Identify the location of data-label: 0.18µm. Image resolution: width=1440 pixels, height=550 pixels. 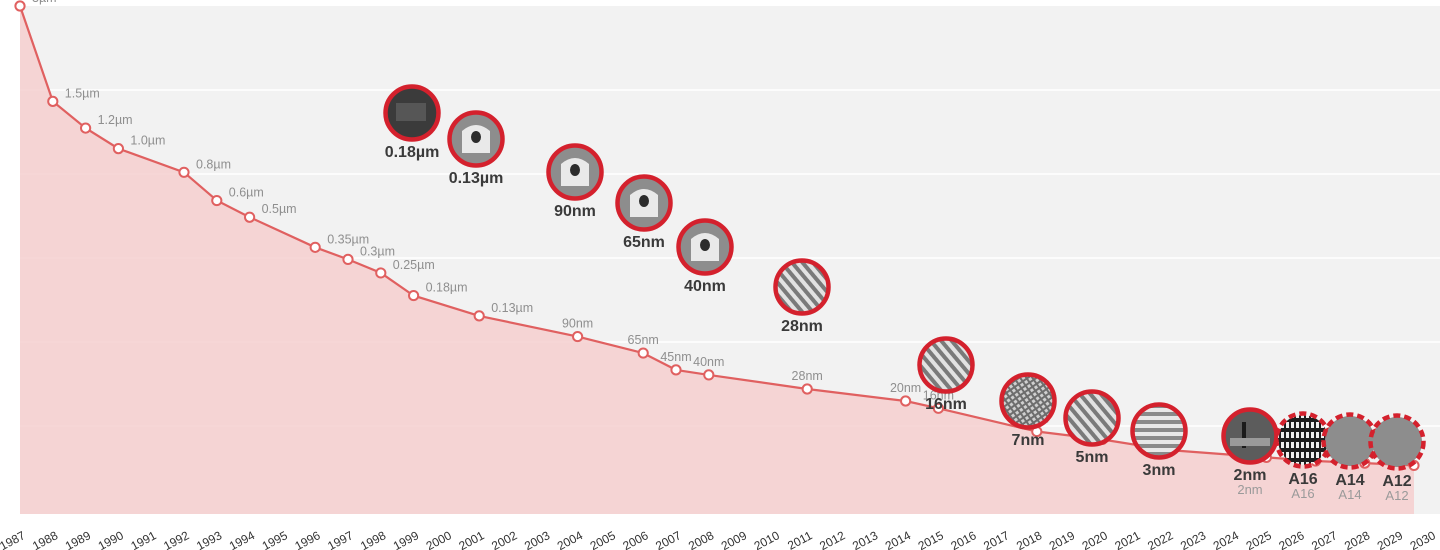
(447, 288).